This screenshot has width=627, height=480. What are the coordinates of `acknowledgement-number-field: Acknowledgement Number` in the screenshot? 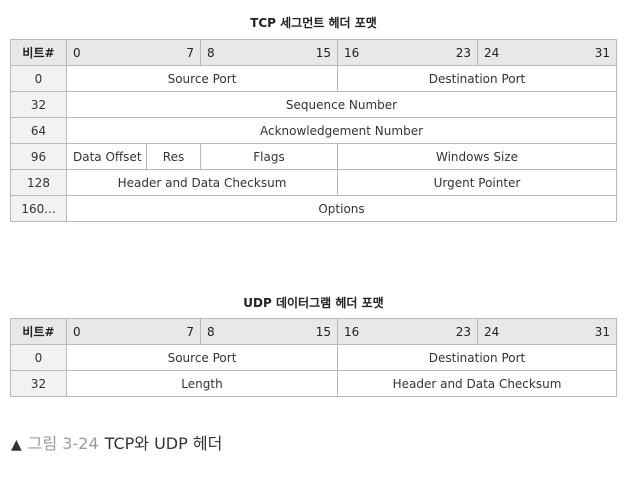 It's located at (341, 130).